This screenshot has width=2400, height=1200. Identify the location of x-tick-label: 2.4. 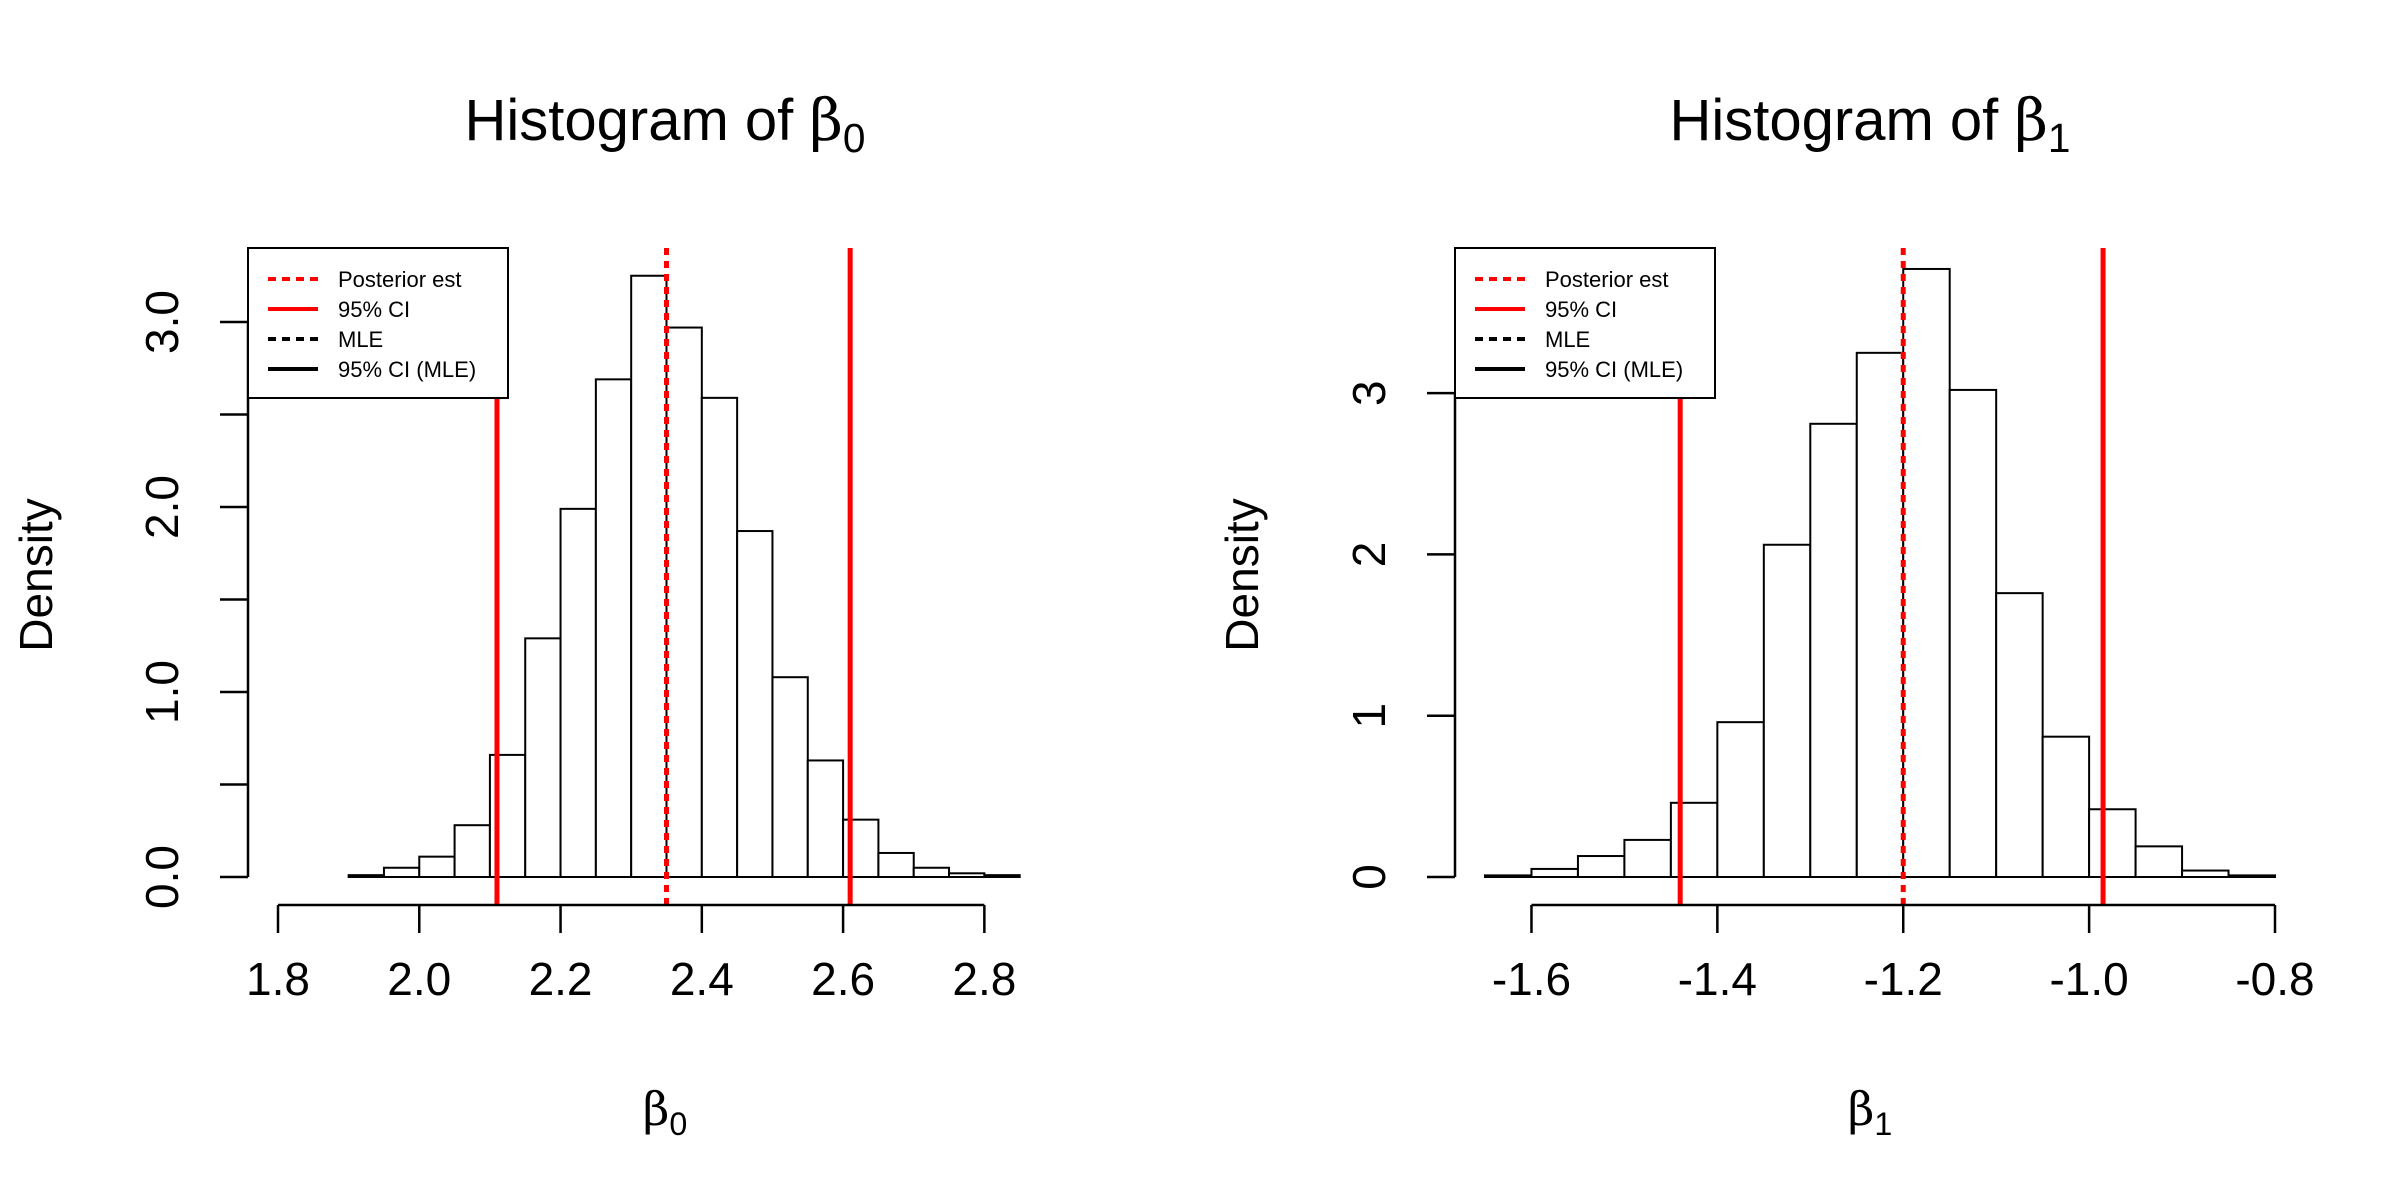
(702, 979).